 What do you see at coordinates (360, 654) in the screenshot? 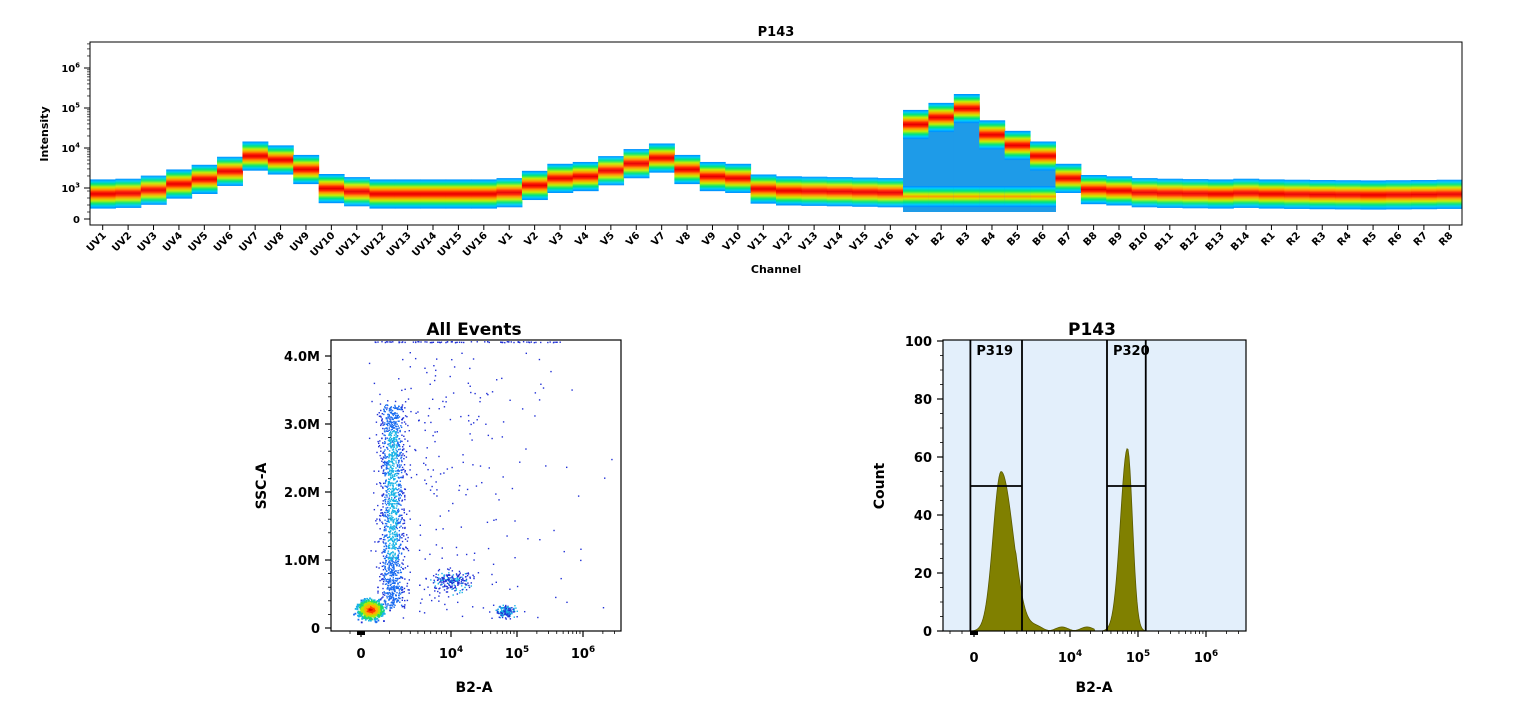
I see `x-tick-label: 0` at bounding box center [360, 654].